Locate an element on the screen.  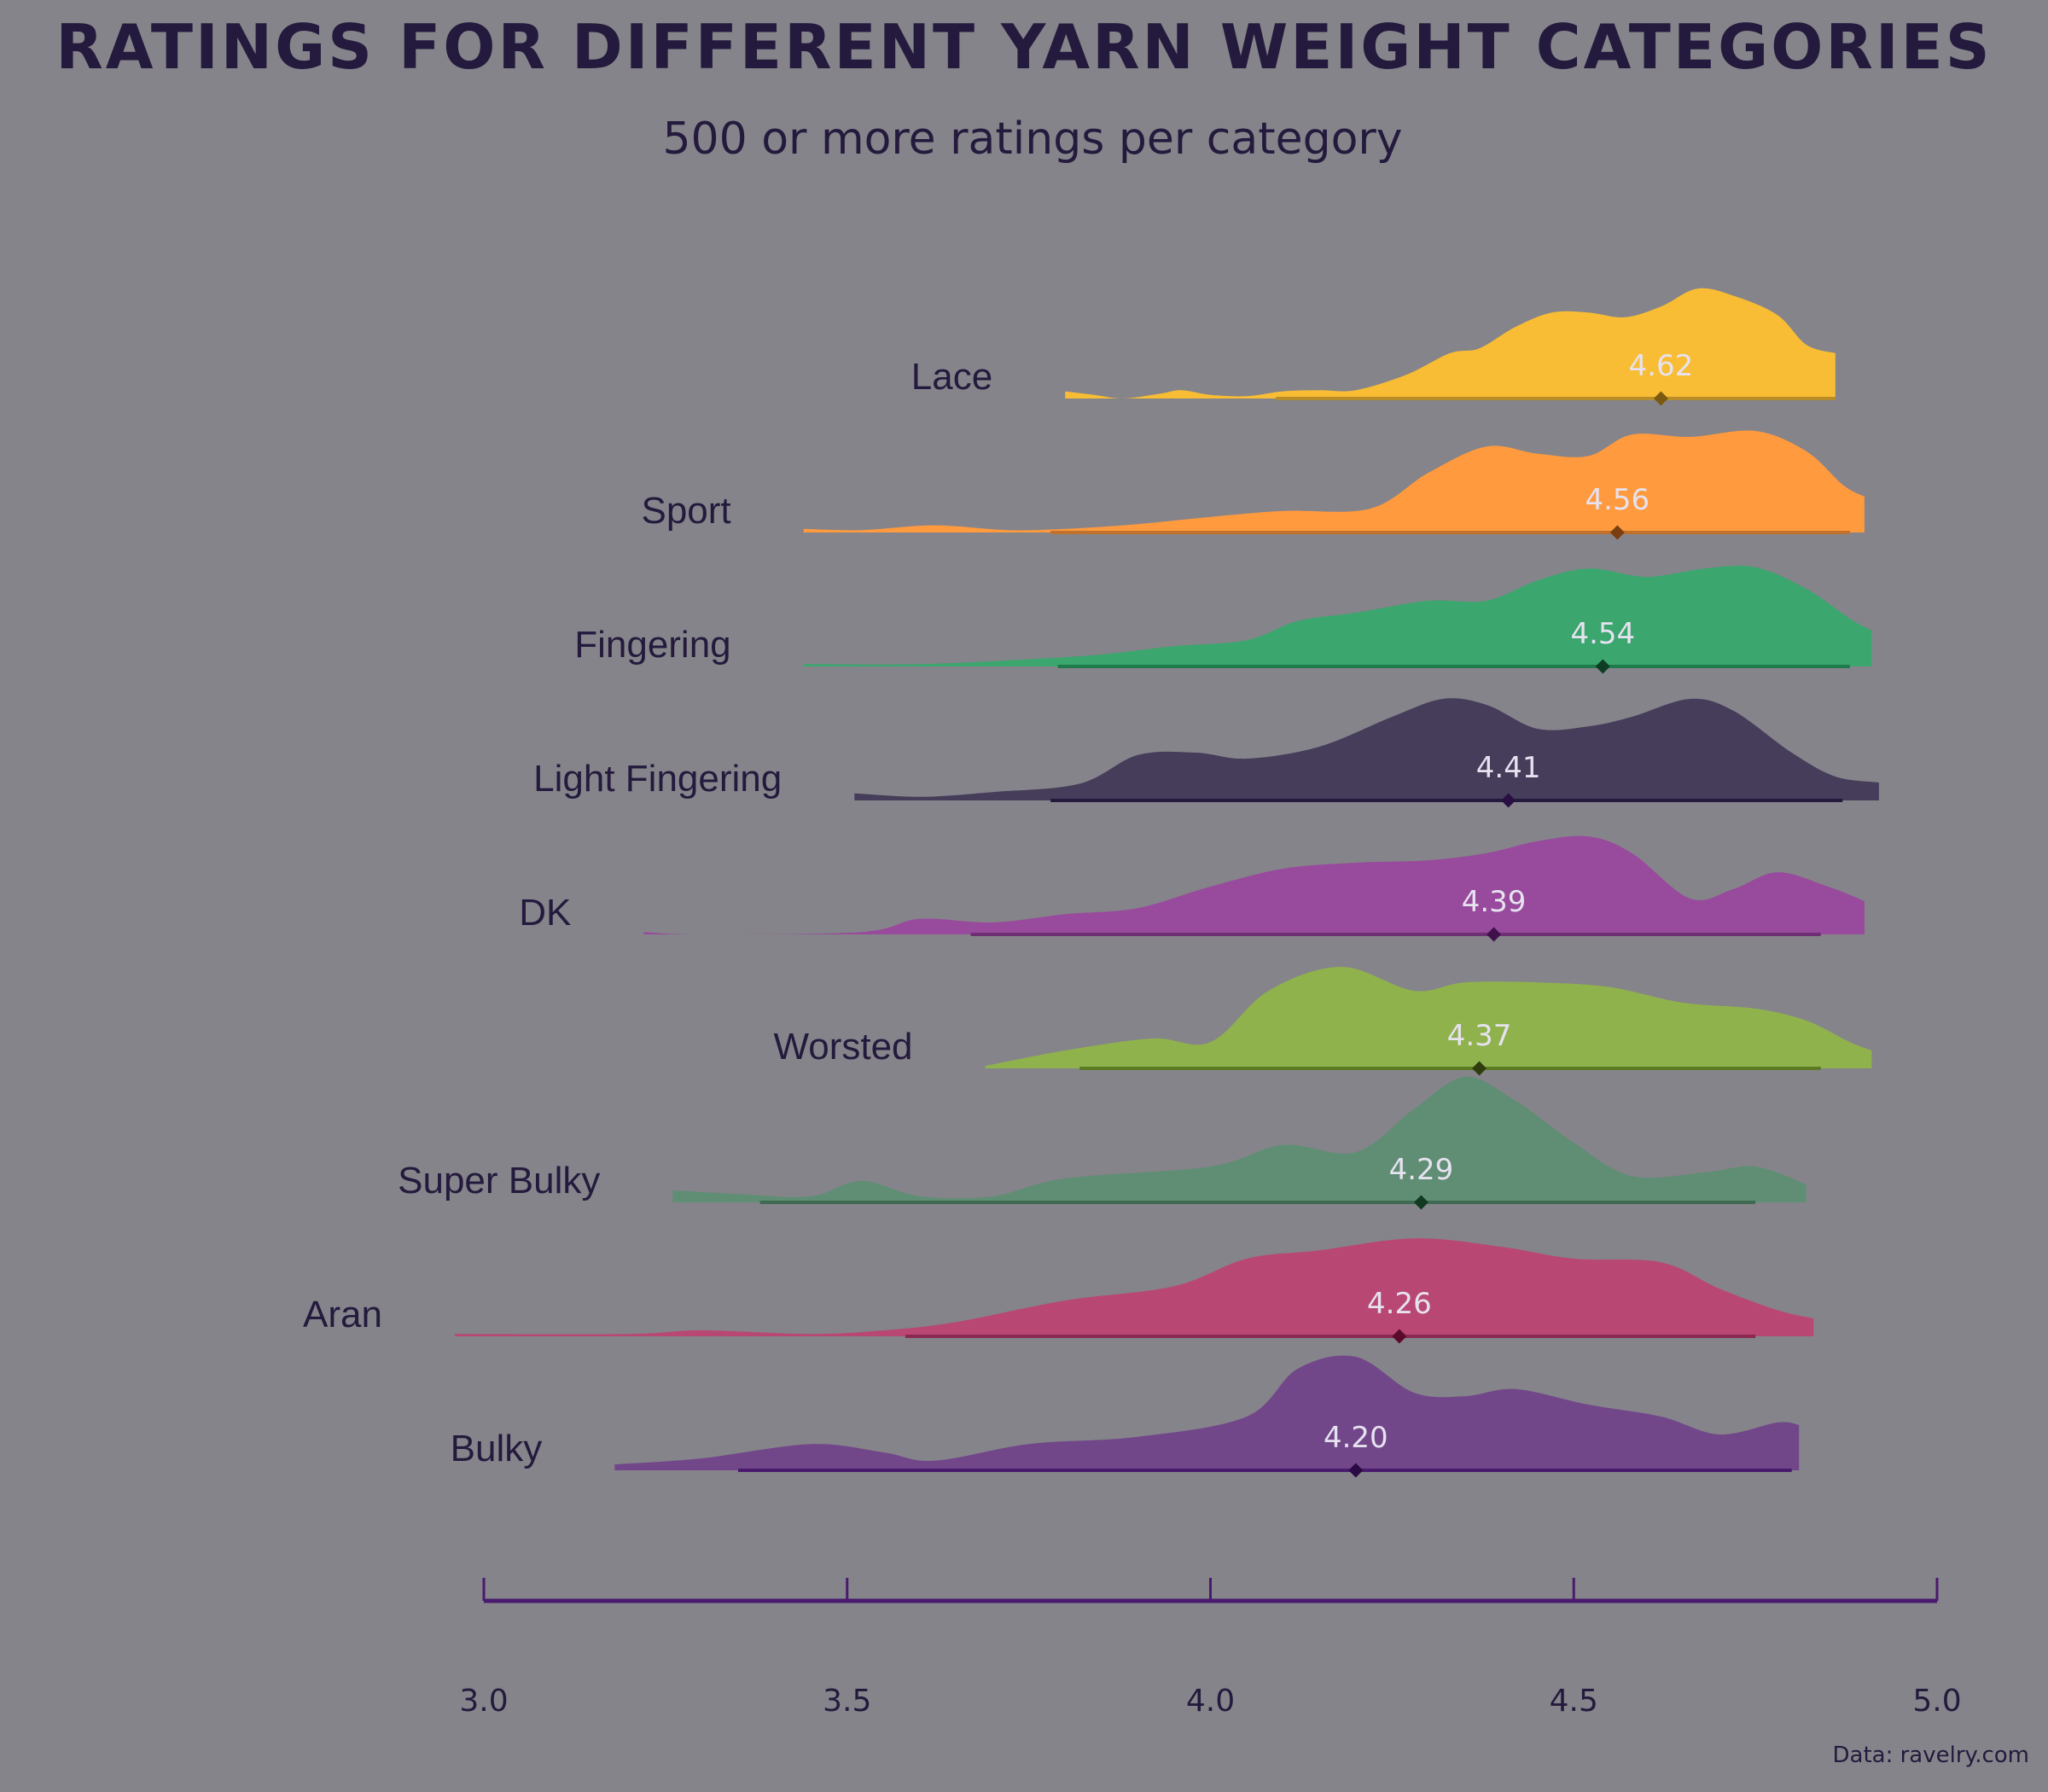
ridge-sport: 4.56 Sport is located at coordinates (1253, 485).